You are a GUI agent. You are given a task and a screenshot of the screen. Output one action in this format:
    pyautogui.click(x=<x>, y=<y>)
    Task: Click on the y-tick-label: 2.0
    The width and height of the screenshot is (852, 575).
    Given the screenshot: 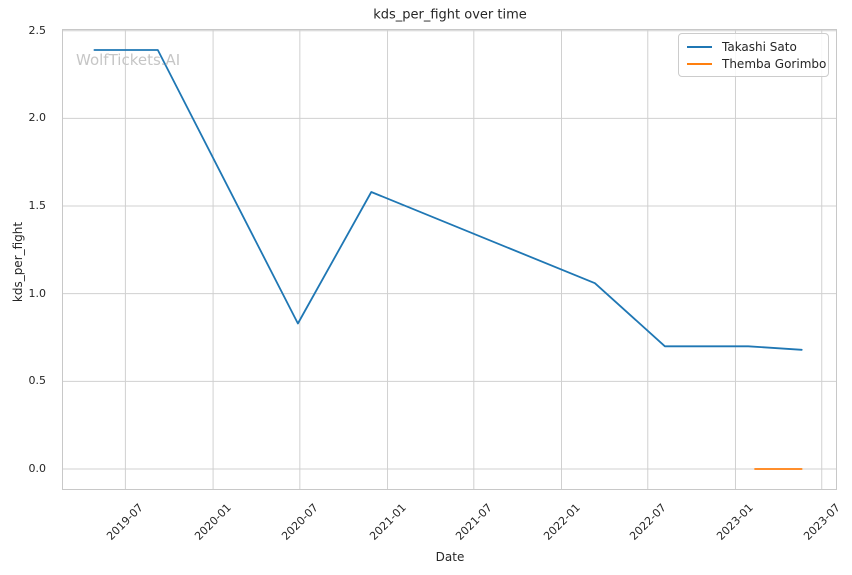 What is the action you would take?
    pyautogui.click(x=37, y=118)
    